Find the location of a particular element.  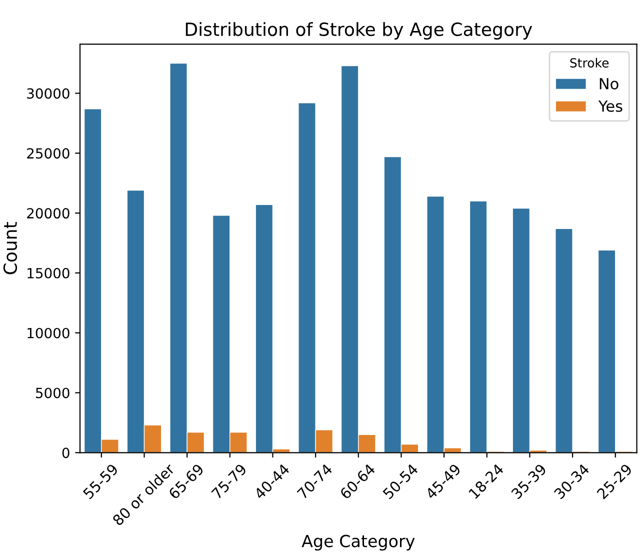

y-tick-label: 25000 is located at coordinates (48, 153).